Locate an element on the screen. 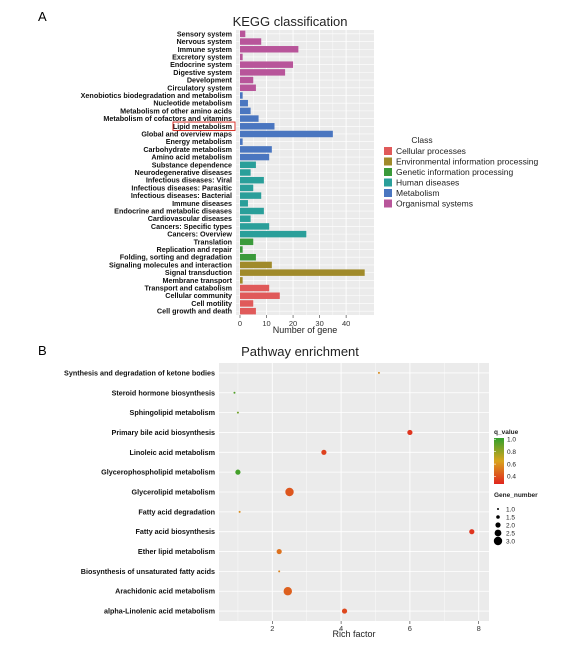  point-steroid-hormone-biosynthesis is located at coordinates (234, 392).